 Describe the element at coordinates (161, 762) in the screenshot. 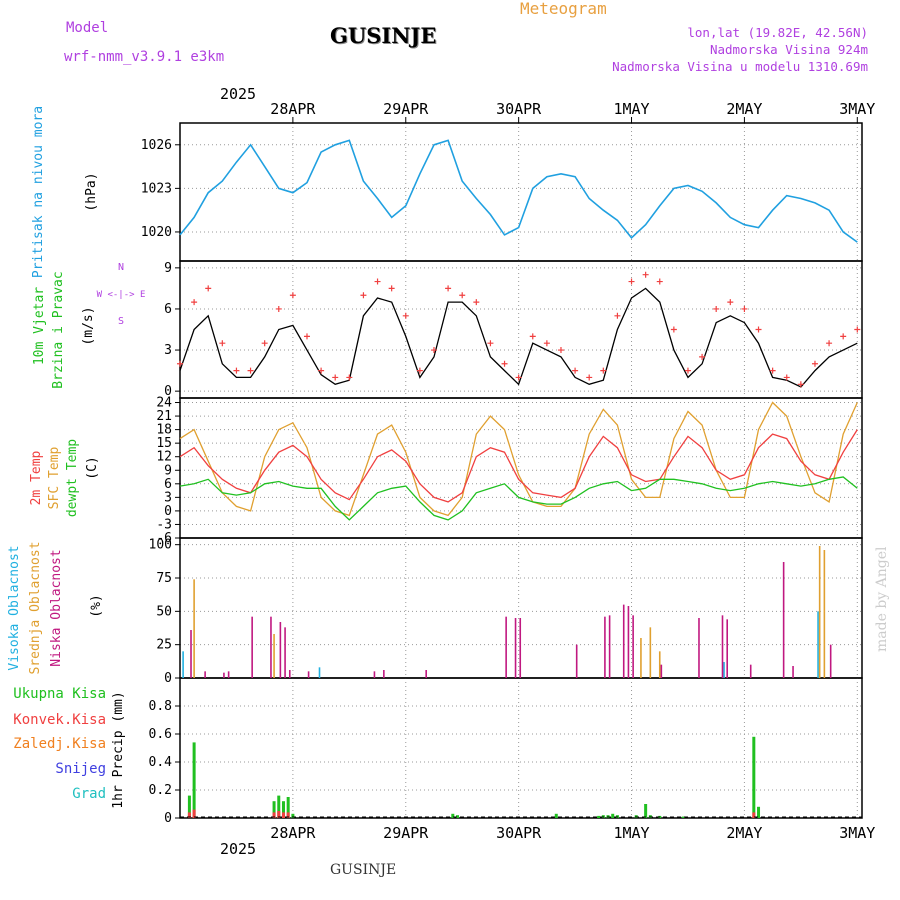

I see `y-tick-label: 0.4` at that location.